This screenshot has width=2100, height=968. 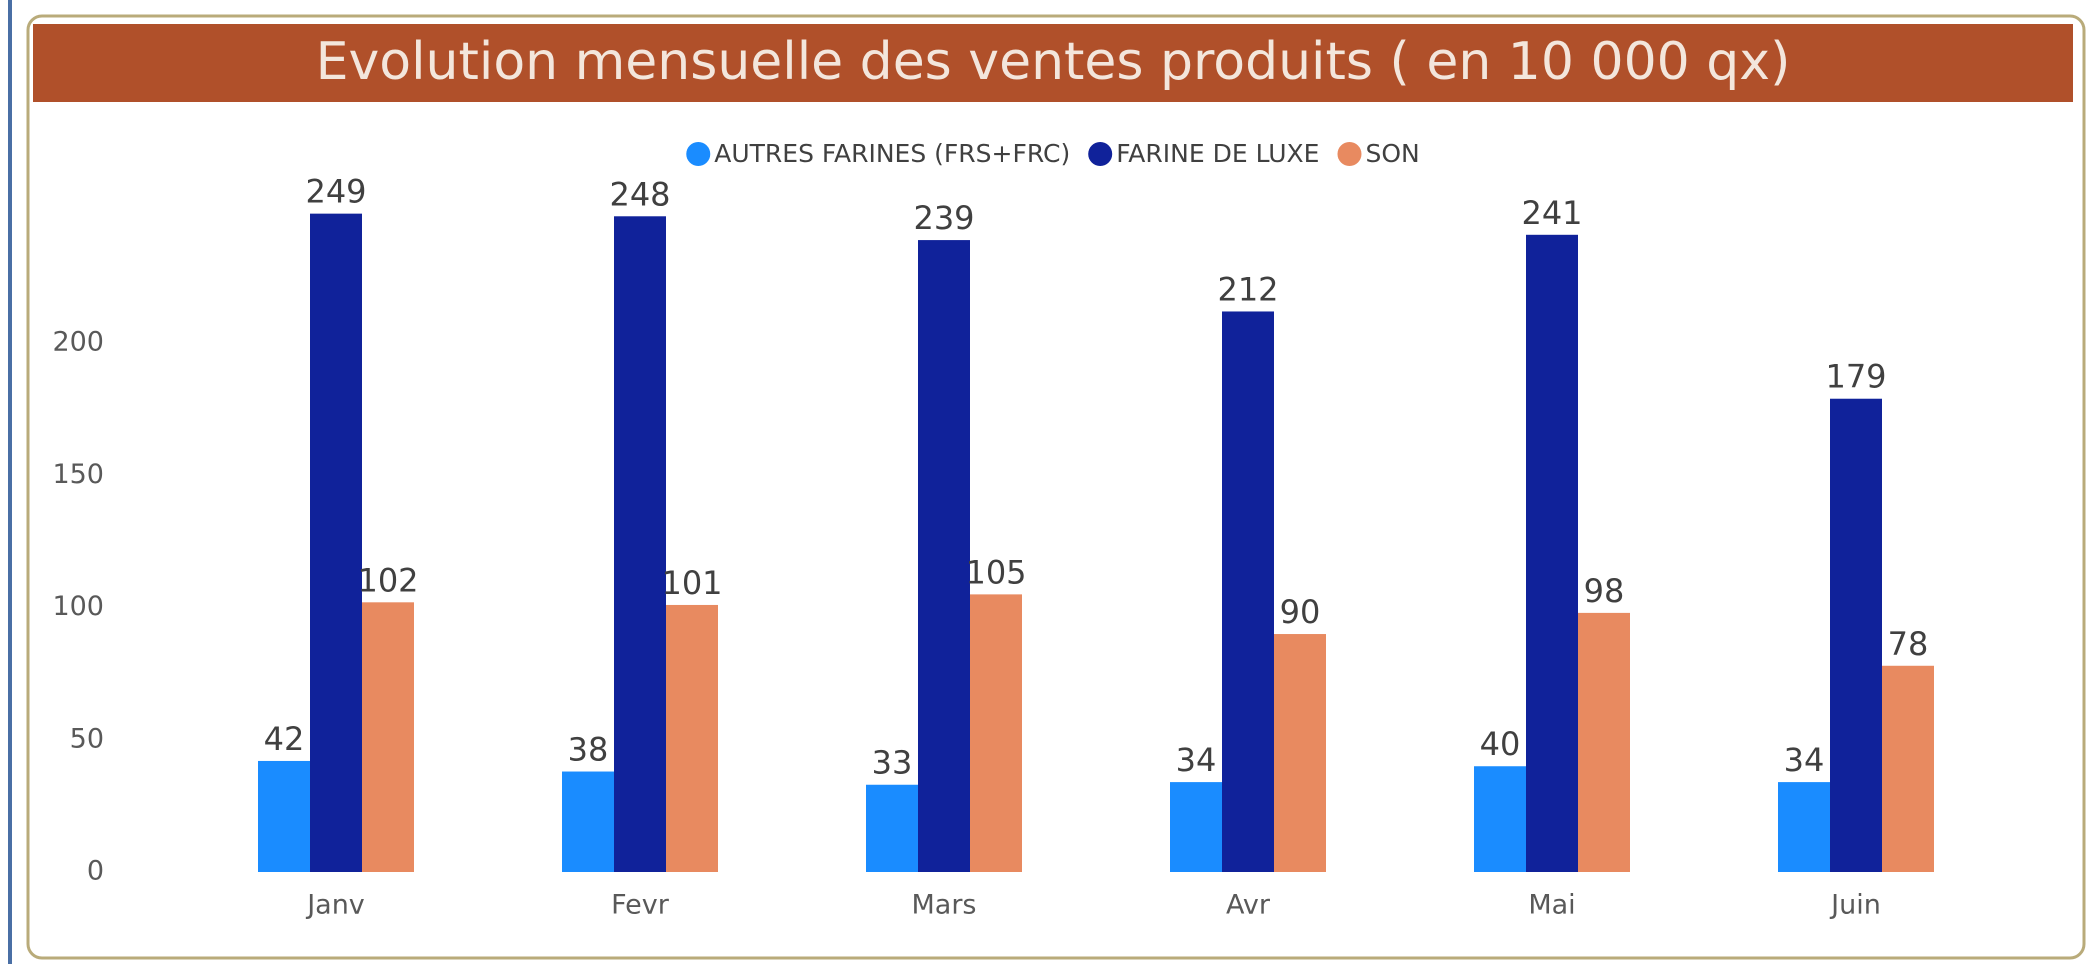 I want to click on y-tick-label: 100, so click(x=78, y=606).